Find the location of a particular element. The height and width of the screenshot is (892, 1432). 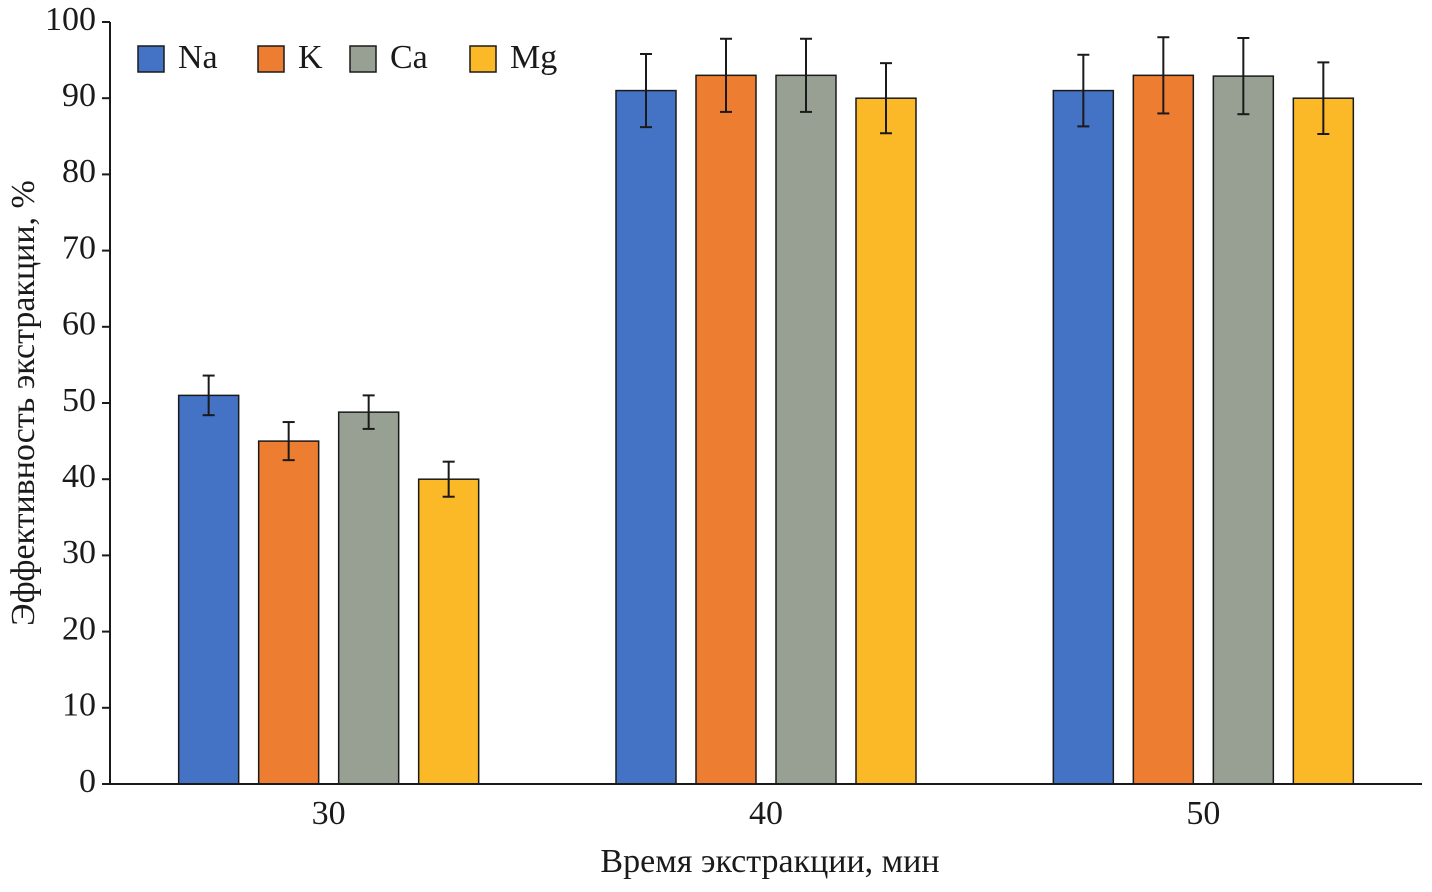

legend-label: Na is located at coordinates (198, 57).